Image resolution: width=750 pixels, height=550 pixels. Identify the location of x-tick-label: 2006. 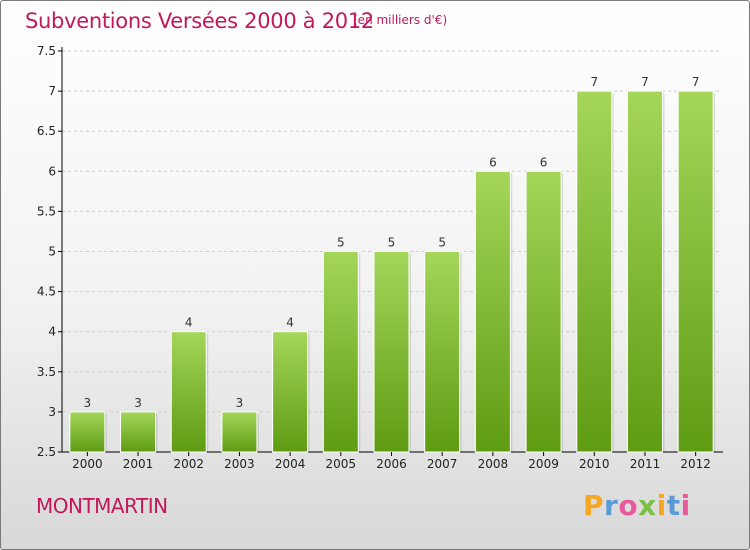
(391, 464).